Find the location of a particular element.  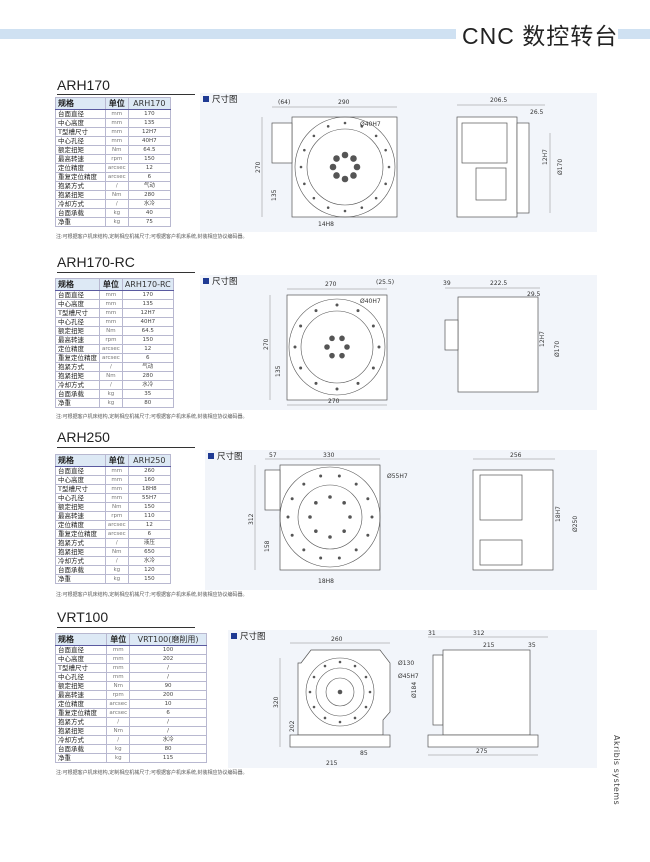

spec-name: 重复定位精度 is located at coordinates (81, 713).